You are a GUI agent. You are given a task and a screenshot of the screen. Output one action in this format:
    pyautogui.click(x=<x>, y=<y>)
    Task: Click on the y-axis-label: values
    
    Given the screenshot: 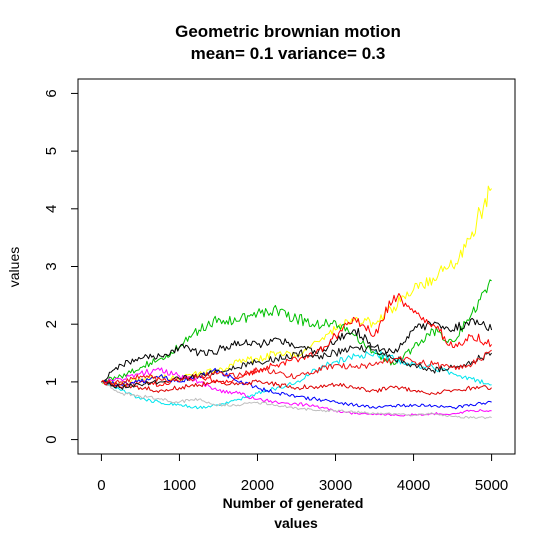 What is the action you would take?
    pyautogui.click(x=14, y=267)
    